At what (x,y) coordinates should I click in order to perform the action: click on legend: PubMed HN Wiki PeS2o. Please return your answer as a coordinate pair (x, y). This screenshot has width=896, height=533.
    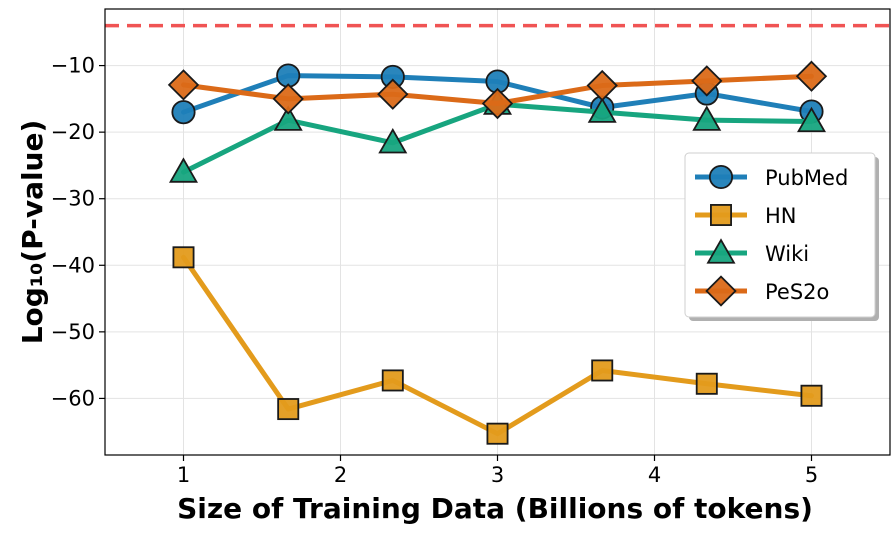
    Looking at the image, I should click on (781, 236).